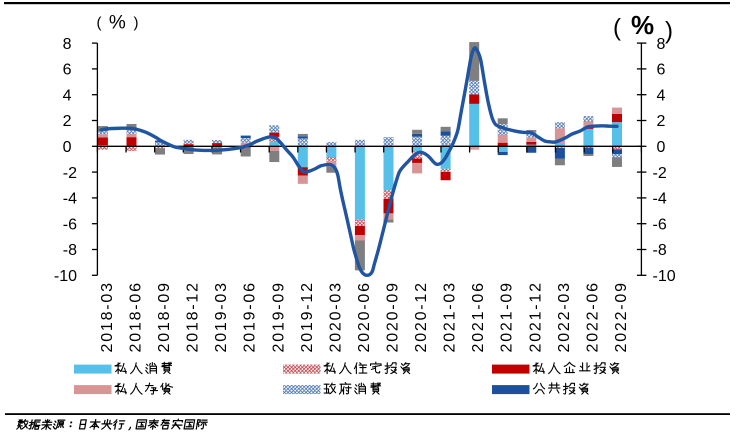 Image resolution: width=736 pixels, height=432 pixels. I want to click on svg-text: 2020-12, so click(421, 316).